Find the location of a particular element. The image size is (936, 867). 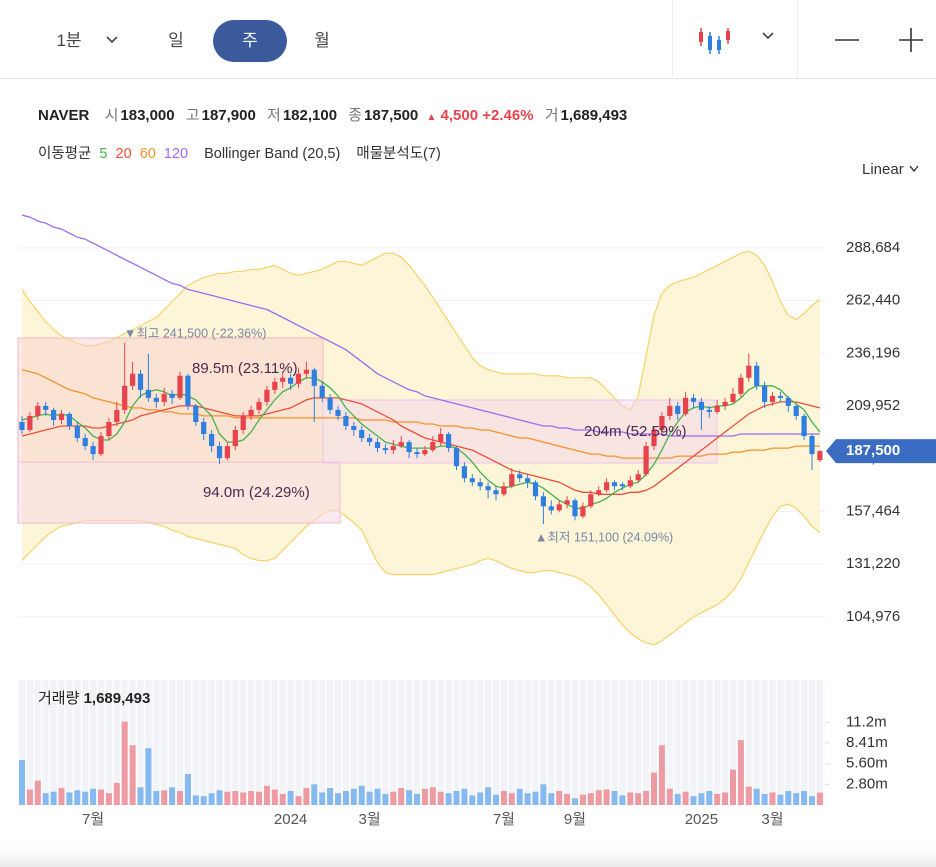

band-lower is located at coordinates (421, 574).